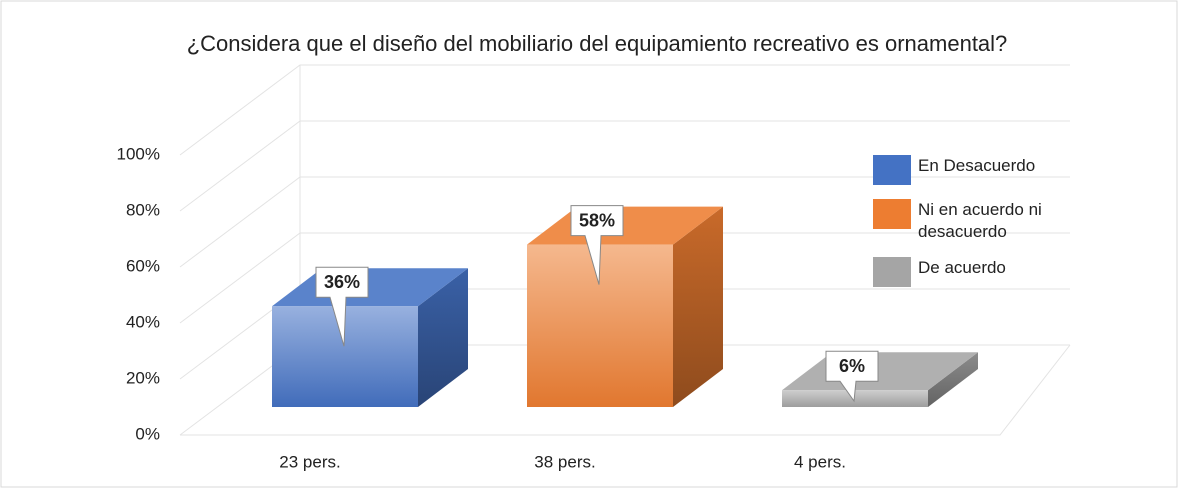 The image size is (1181, 490). Describe the element at coordinates (147, 433) in the screenshot. I see `y-tick-label: 0%` at that location.